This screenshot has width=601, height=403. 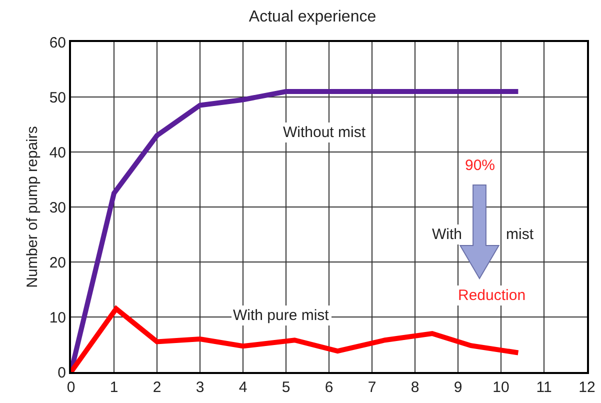 What do you see at coordinates (57, 207) in the screenshot?
I see `y-tick-label: 30` at bounding box center [57, 207].